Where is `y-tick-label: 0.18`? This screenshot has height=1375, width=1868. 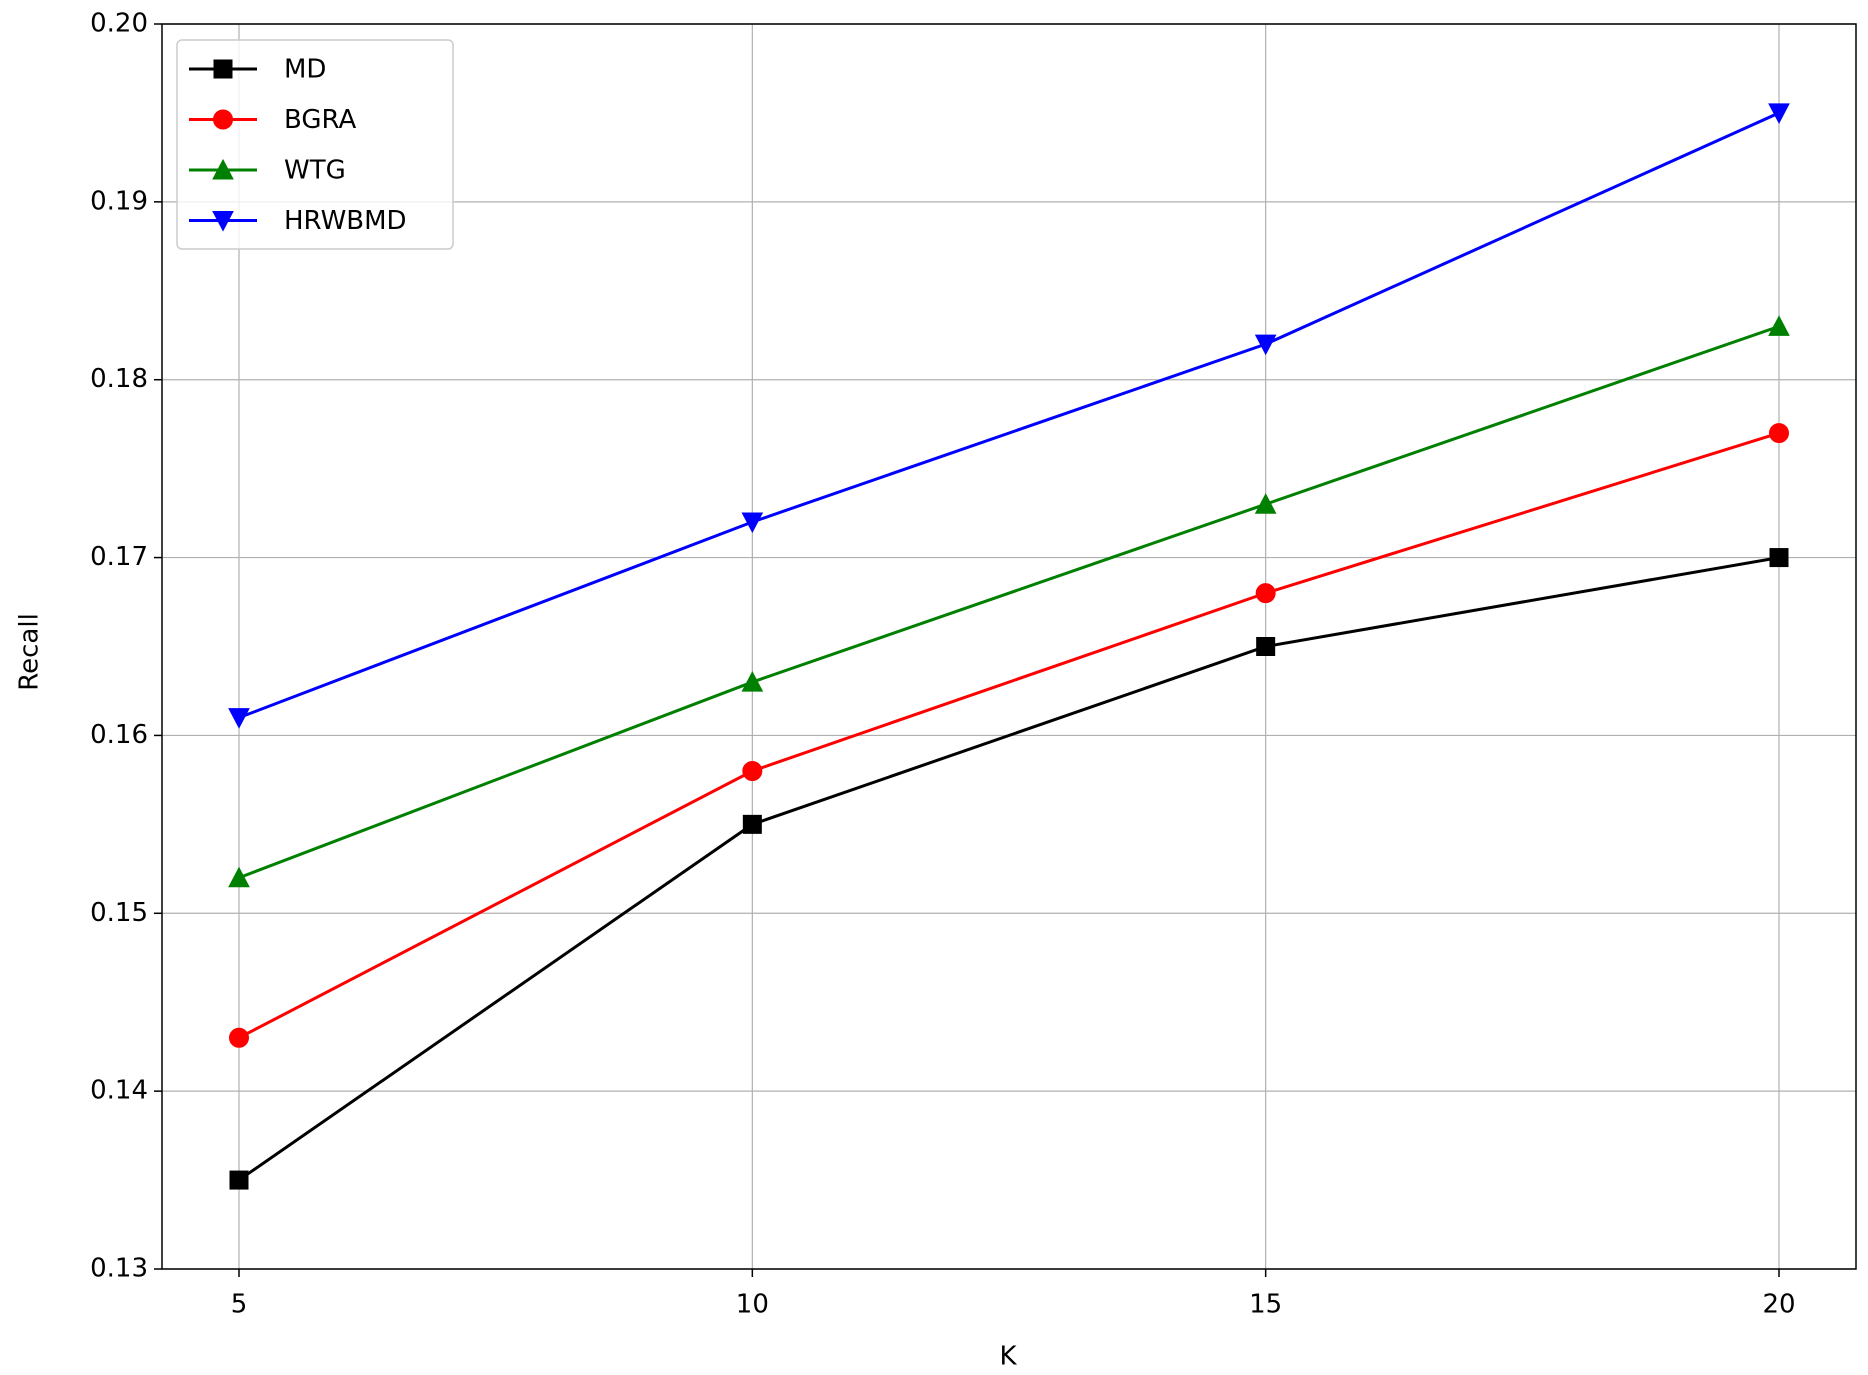
y-tick-label: 0.18 is located at coordinates (119, 379).